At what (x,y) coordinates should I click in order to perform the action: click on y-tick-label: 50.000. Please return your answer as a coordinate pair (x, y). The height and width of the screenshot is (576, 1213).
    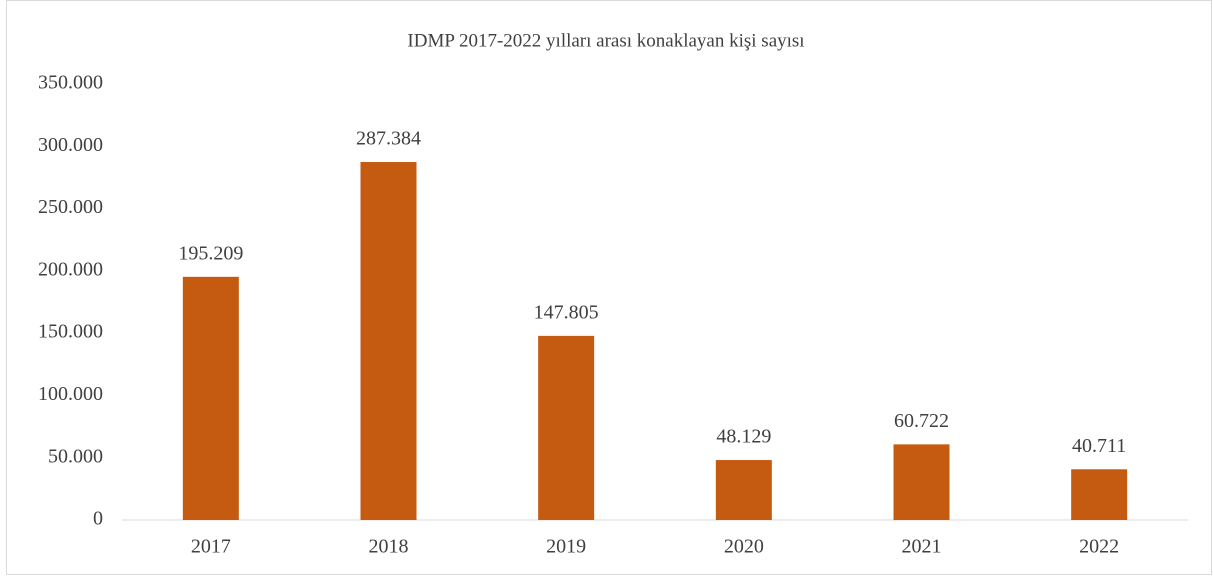
    Looking at the image, I should click on (75, 456).